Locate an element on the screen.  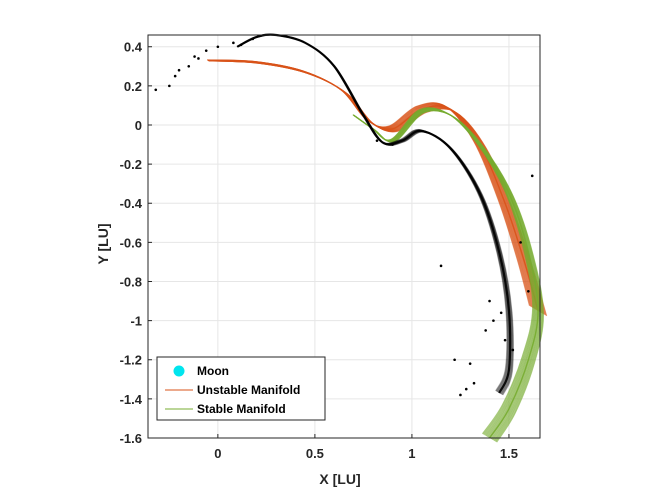
y-tick-label-9: -1.4 is located at coordinates (131, 399).